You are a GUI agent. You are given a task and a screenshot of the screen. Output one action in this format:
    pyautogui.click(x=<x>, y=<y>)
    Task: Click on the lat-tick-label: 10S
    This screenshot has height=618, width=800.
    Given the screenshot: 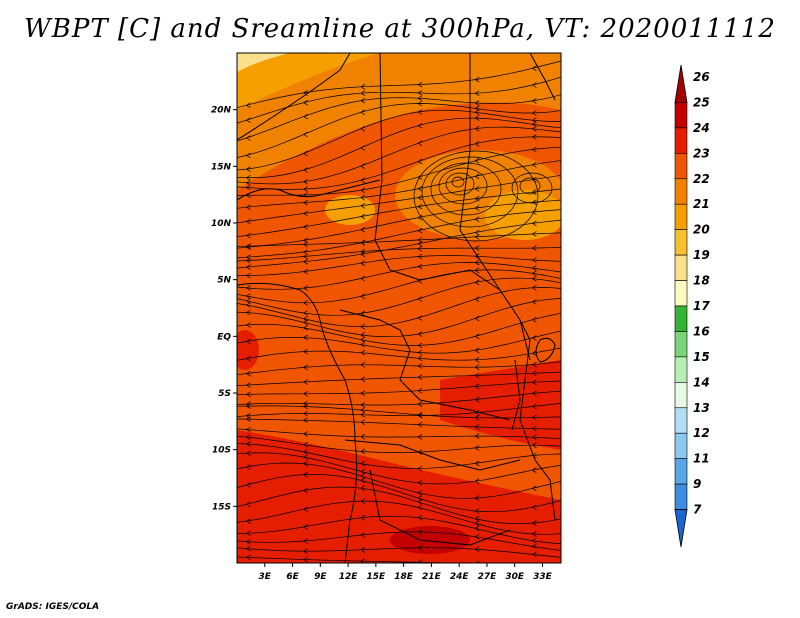 What is the action you would take?
    pyautogui.click(x=221, y=451)
    